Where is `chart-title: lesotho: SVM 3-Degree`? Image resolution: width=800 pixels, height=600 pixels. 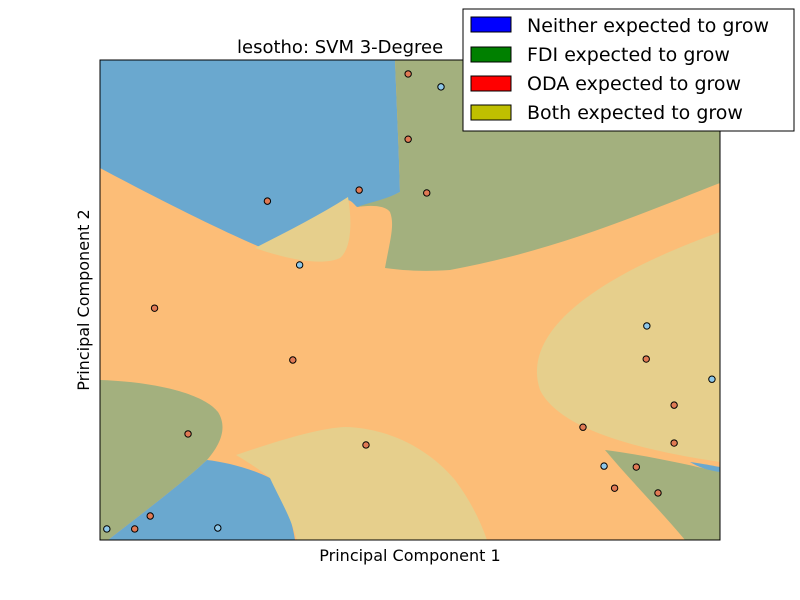 chart-title: lesotho: SVM 3-Degree is located at coordinates (340, 47).